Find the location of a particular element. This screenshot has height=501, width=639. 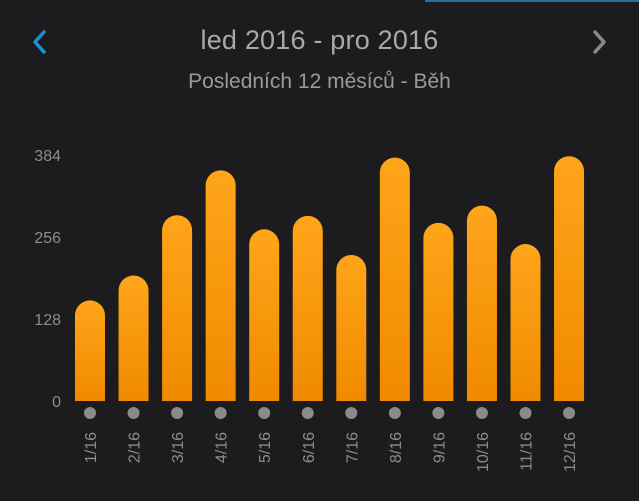

prev-period-button is located at coordinates (40, 42).